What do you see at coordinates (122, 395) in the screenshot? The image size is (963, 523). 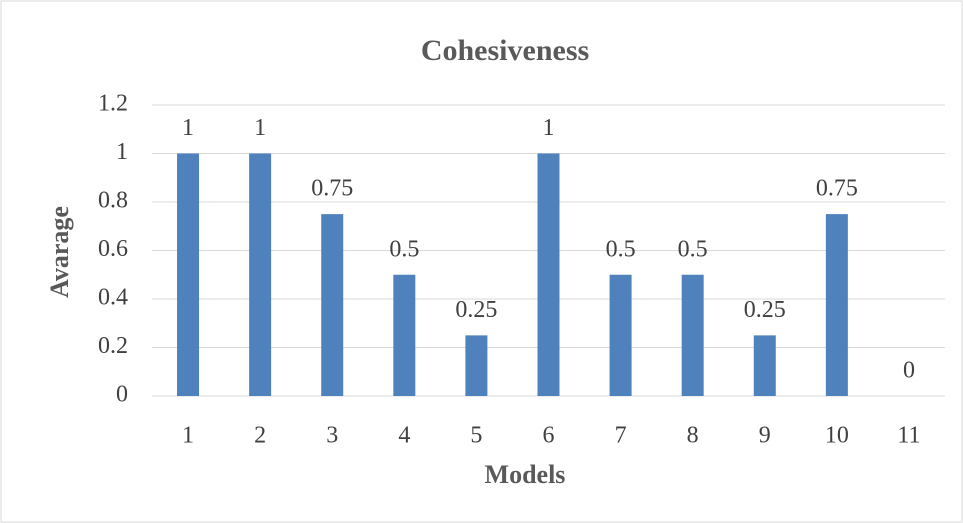 I see `y-tick-label: 0` at bounding box center [122, 395].